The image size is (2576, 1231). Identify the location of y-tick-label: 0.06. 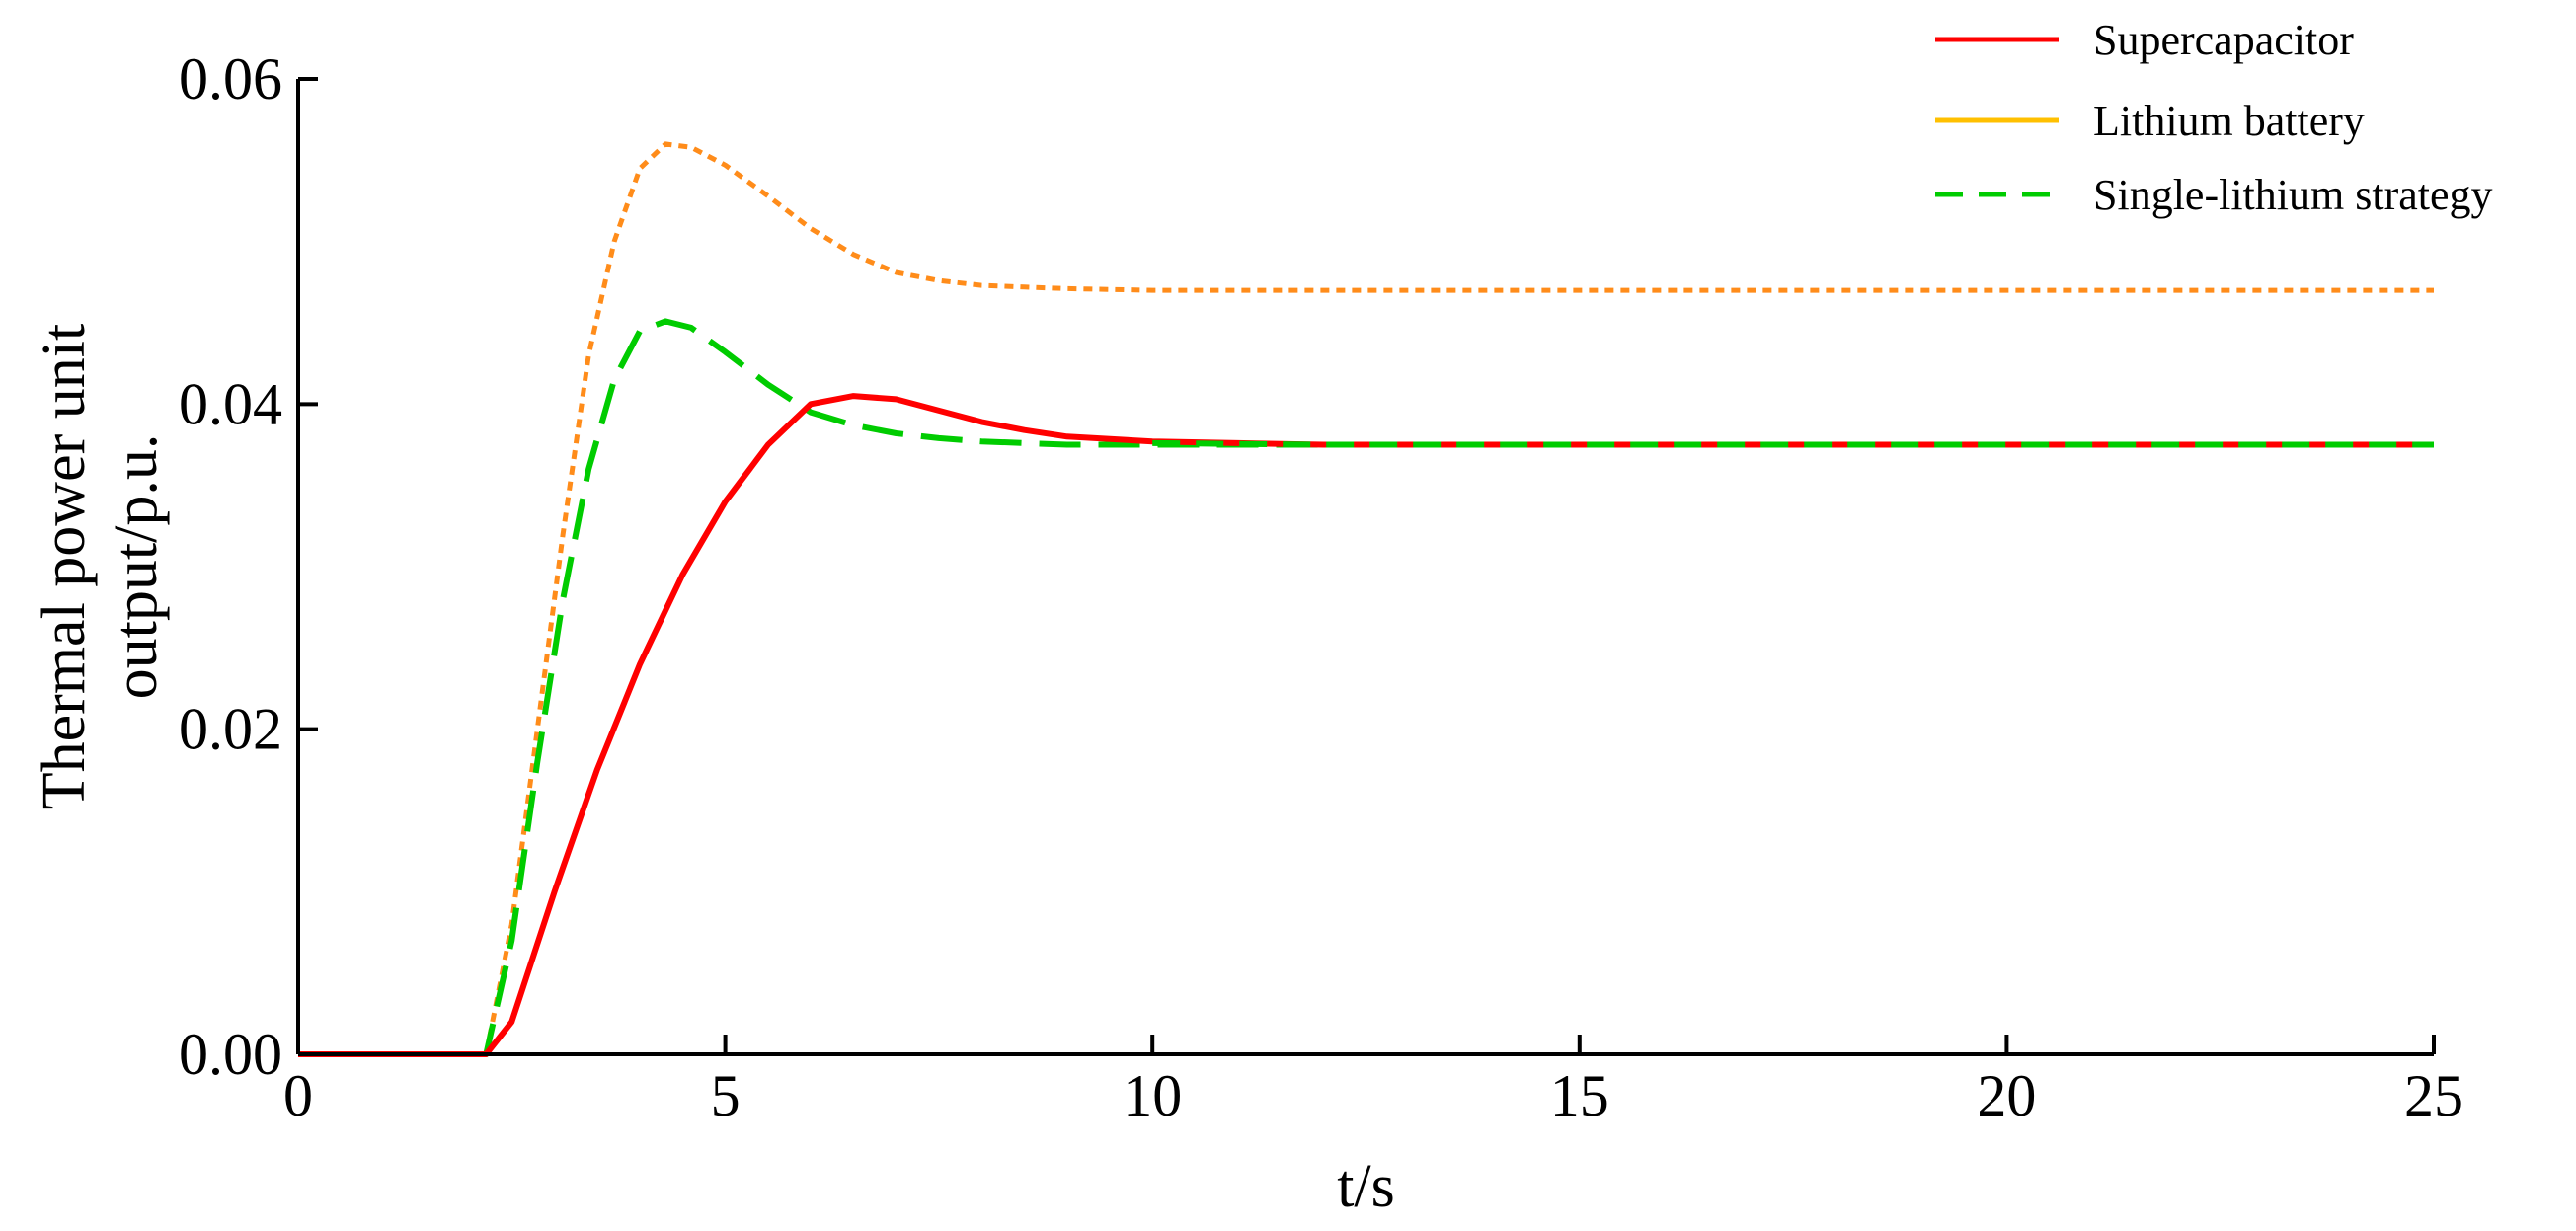
(230, 79).